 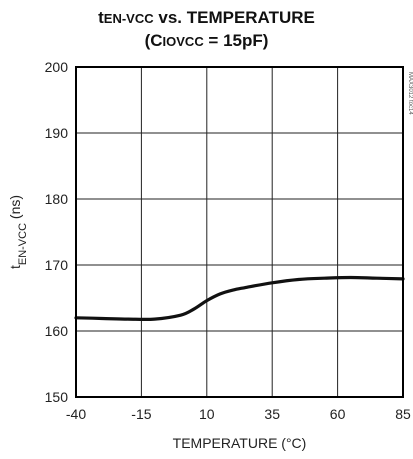 What do you see at coordinates (239, 298) in the screenshot?
I see `series-line` at bounding box center [239, 298].